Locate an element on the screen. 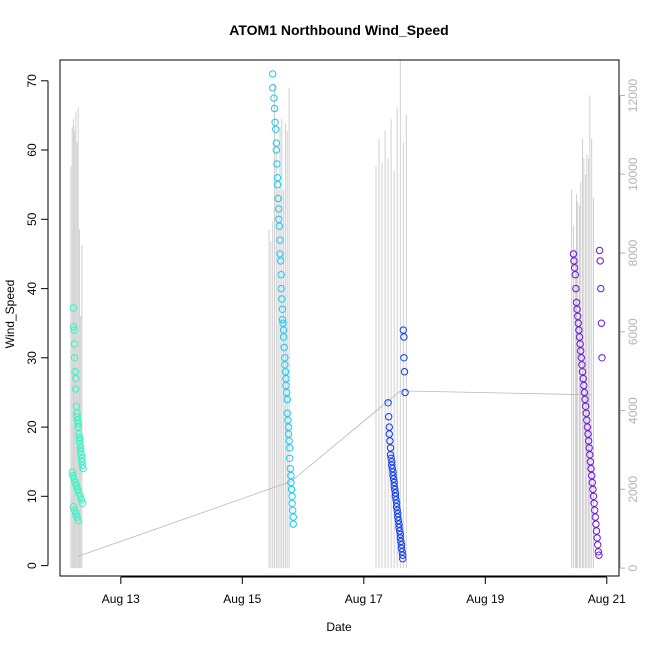 This screenshot has height=650, width=650. x-tick-label: Aug 13 is located at coordinates (121, 599).